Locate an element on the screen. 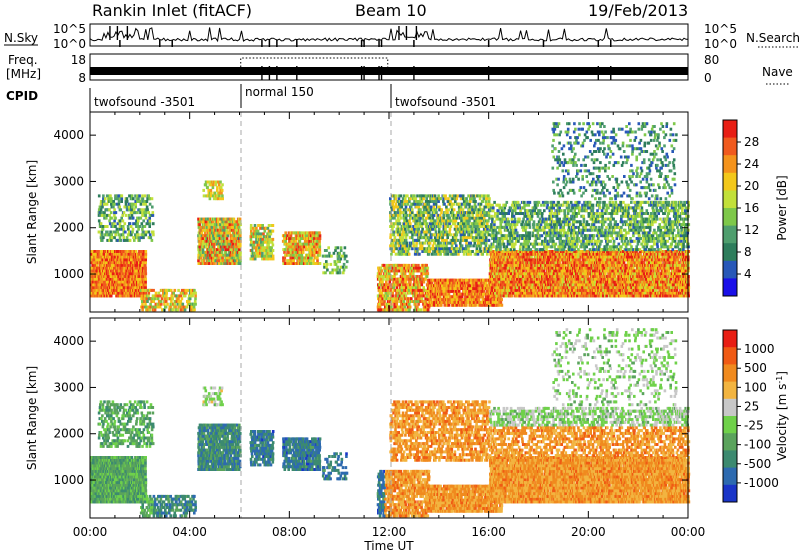 Image resolution: width=800 pixels, height=554 pixels. power-cell-2040 is located at coordinates (258, 239).